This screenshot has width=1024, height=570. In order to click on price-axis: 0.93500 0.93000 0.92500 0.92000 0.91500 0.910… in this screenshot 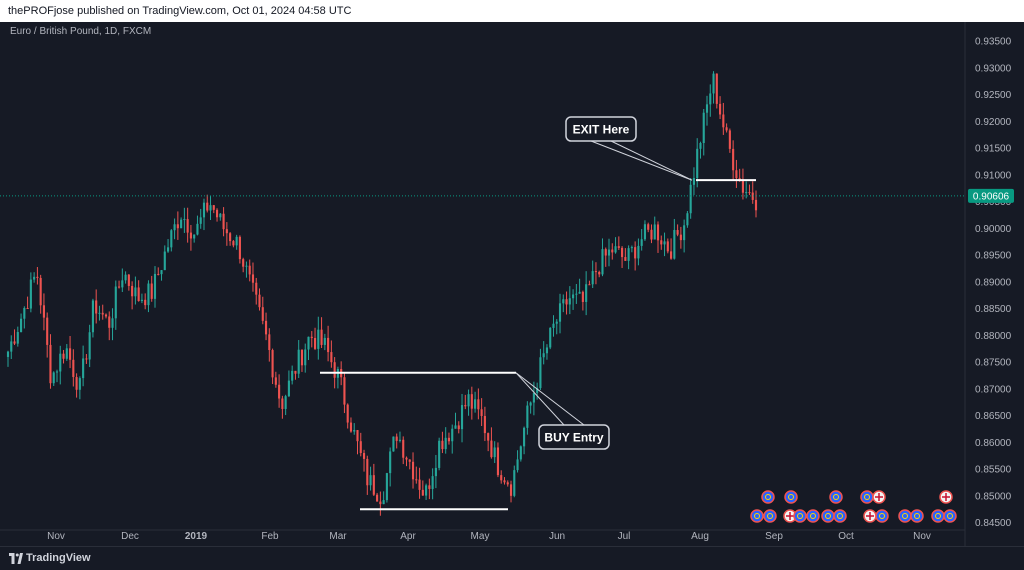, I will do `click(991, 283)`.